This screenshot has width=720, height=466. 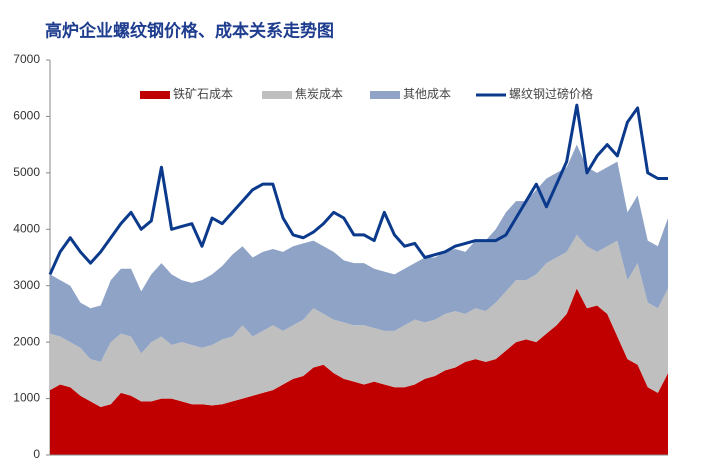 I want to click on legend-label: 螺纹钢过磅价格, so click(x=551, y=93).